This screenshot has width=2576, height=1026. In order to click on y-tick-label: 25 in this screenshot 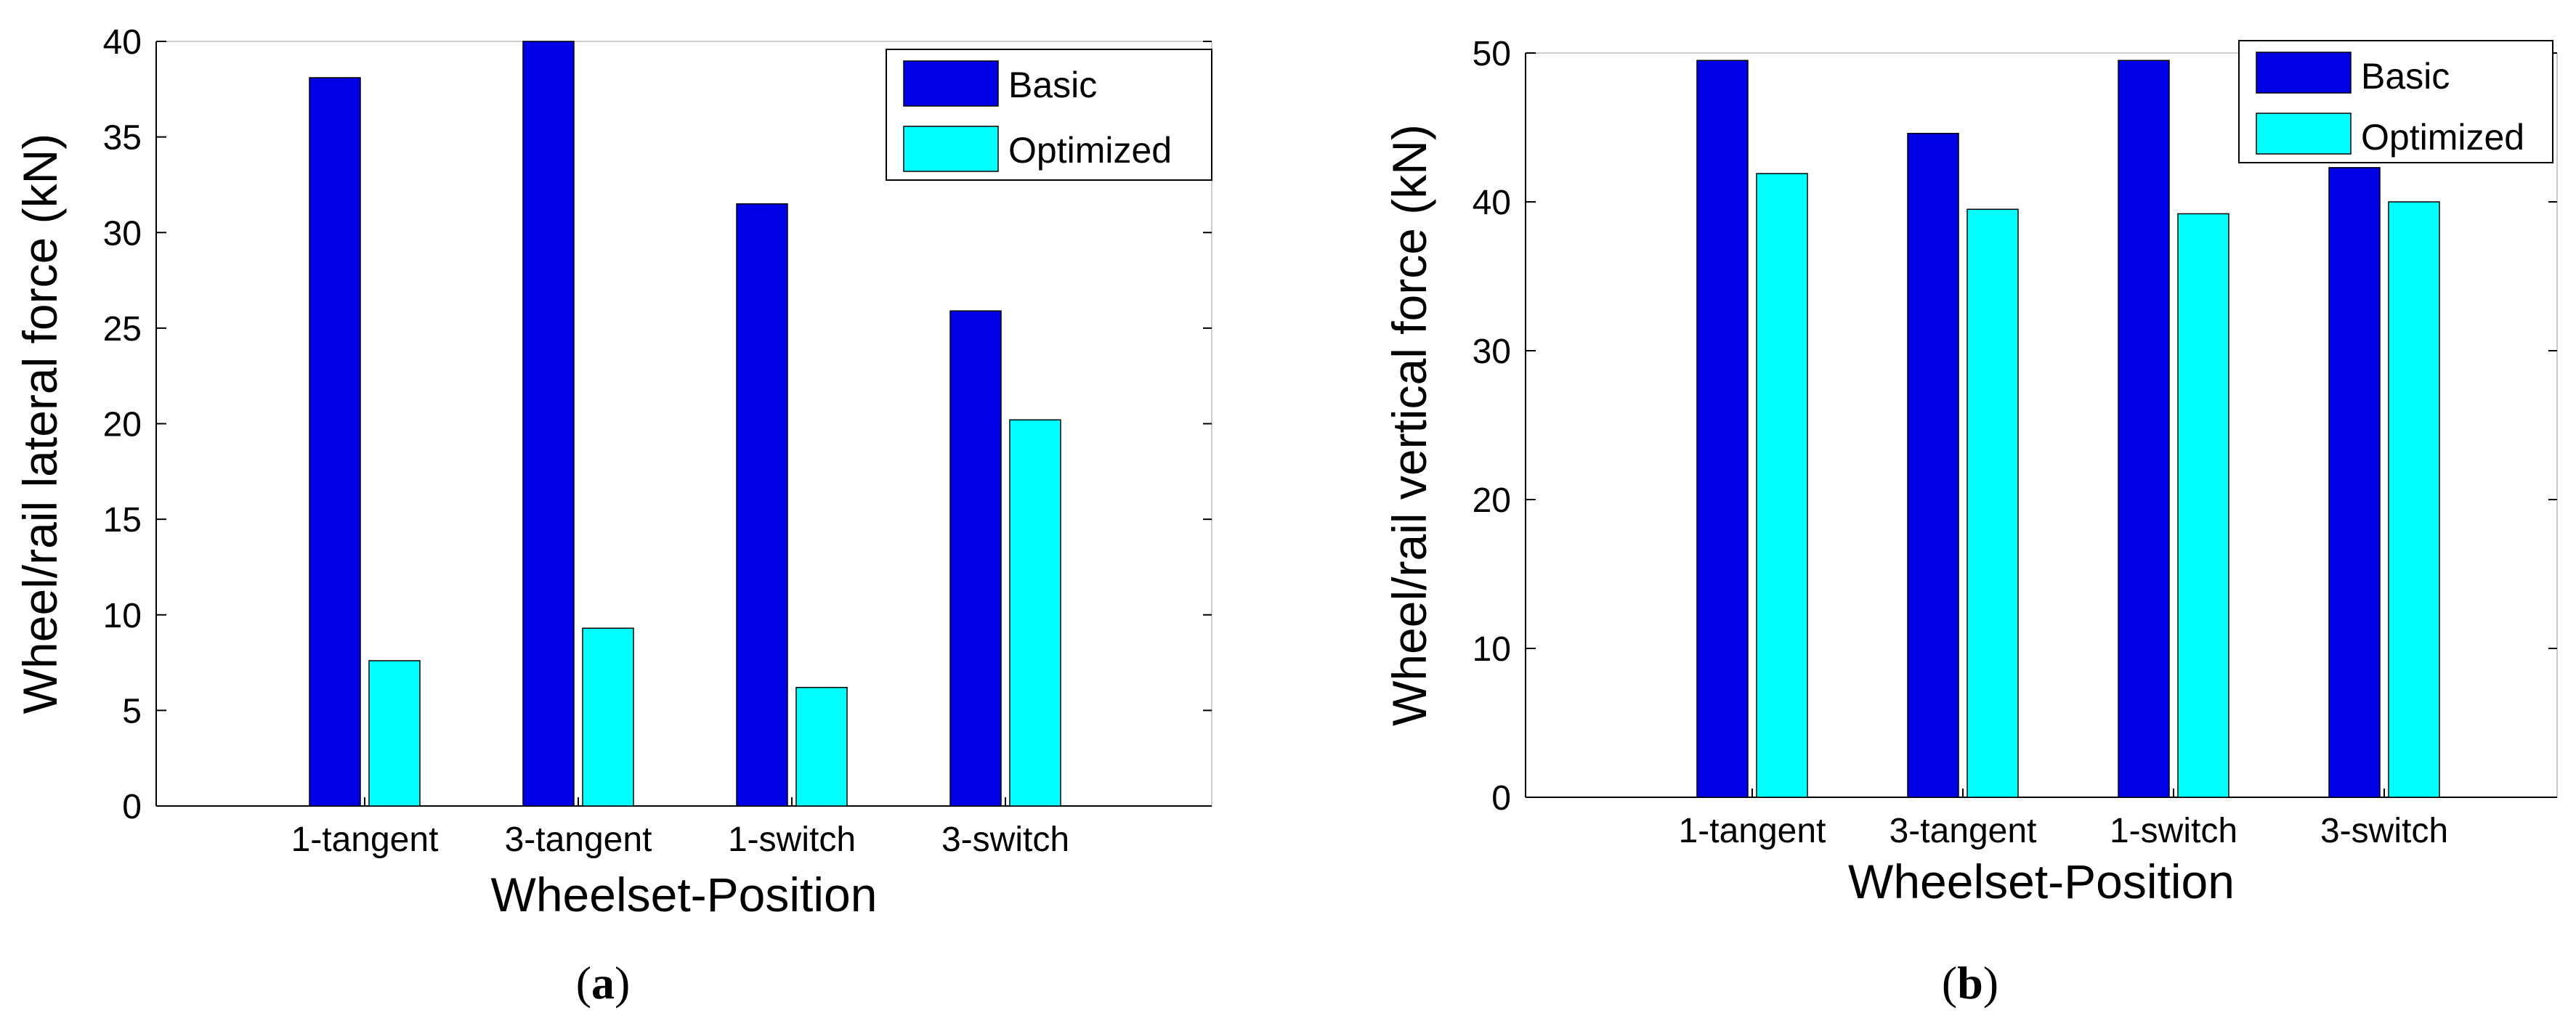, I will do `click(122, 329)`.